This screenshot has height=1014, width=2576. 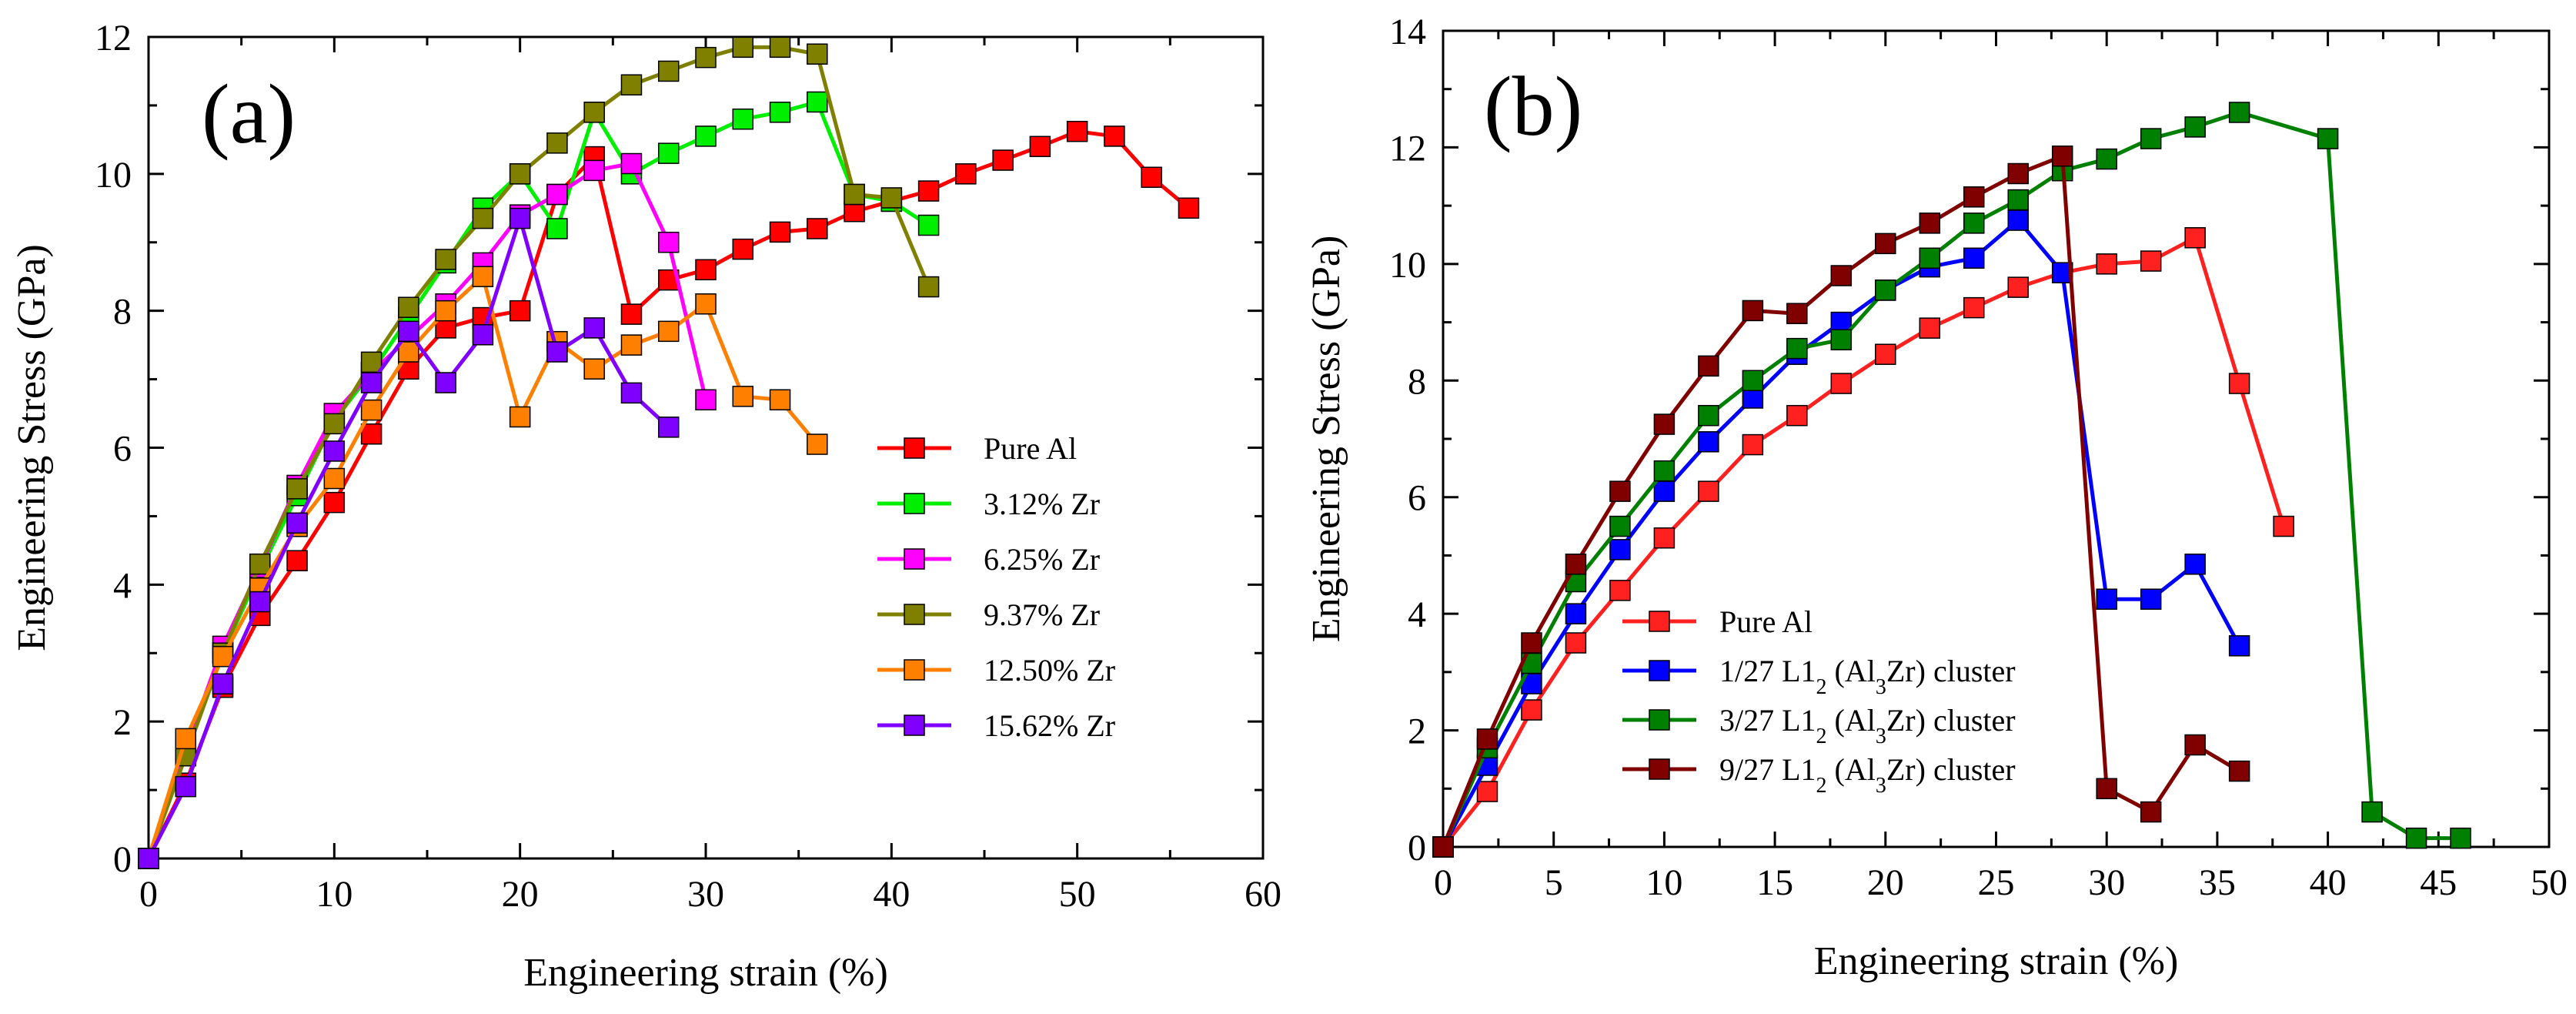 What do you see at coordinates (1407, 149) in the screenshot?
I see `y-tick-label: 12` at bounding box center [1407, 149].